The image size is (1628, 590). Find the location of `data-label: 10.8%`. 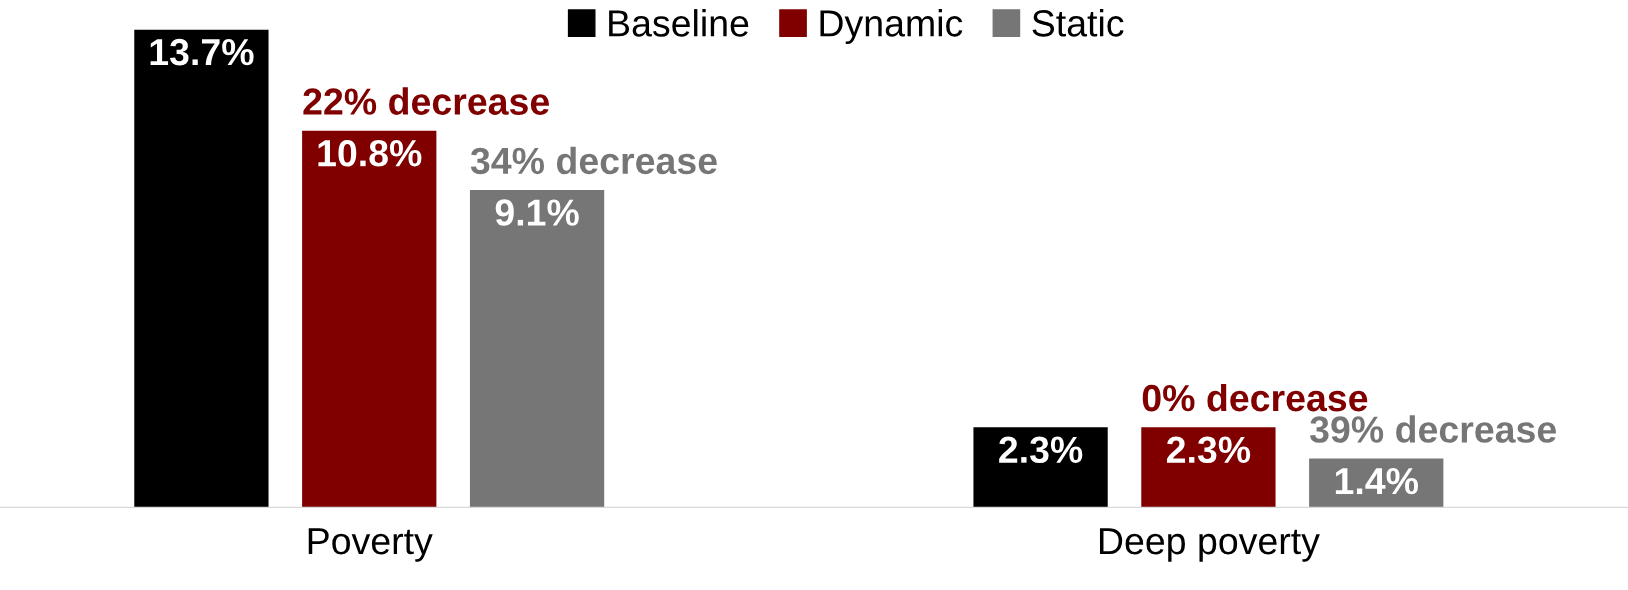

data-label: 10.8% is located at coordinates (370, 153).